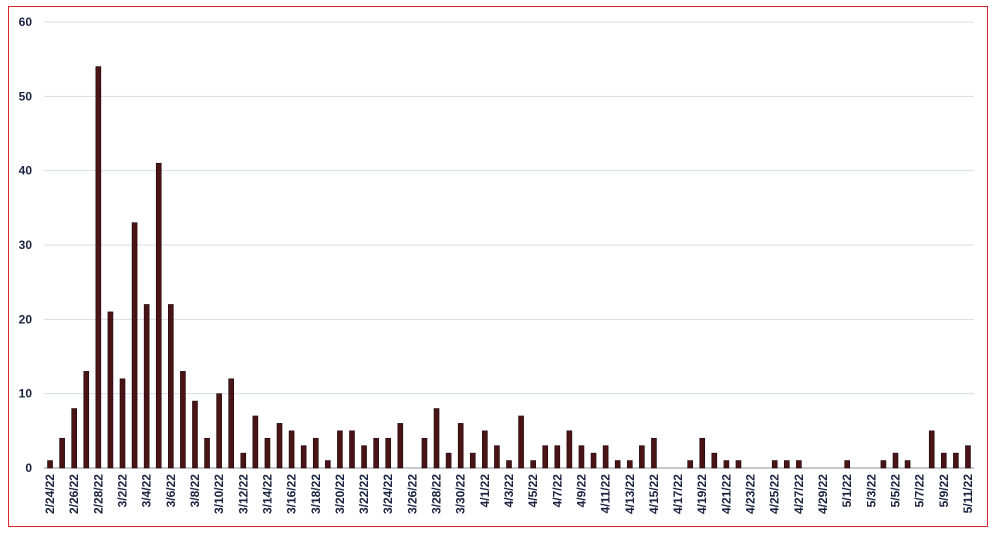 The height and width of the screenshot is (535, 1000). I want to click on x-tick-label: 5/7/22, so click(920, 491).